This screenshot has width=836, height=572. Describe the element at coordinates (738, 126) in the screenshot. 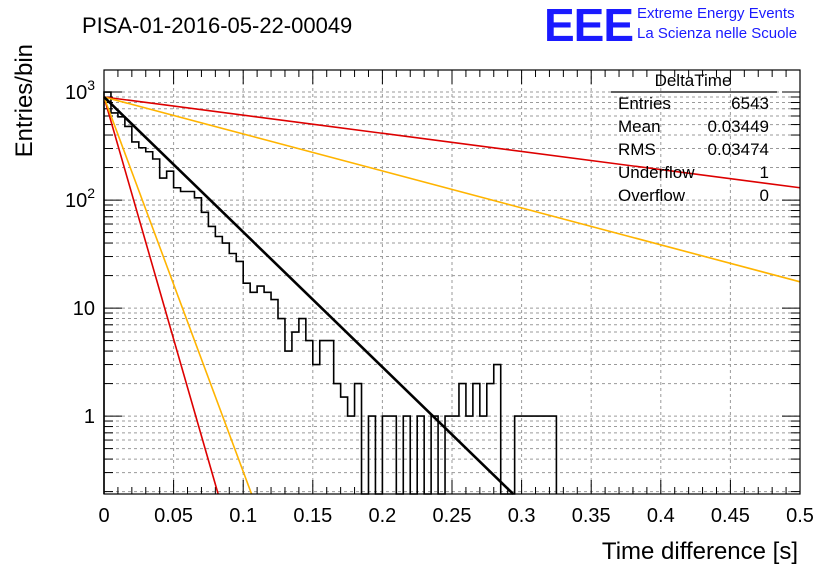

I see `stats-row-value: 0.03449` at that location.